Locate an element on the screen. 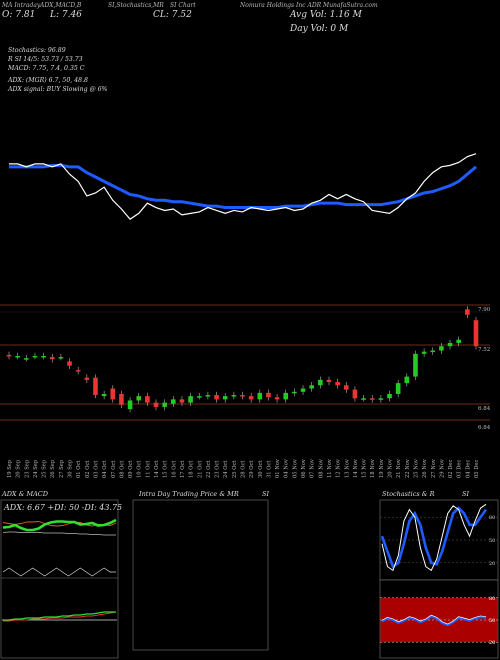 This screenshot has height=660, width=500. date-label: 10 Oct is located at coordinates (140, 469).